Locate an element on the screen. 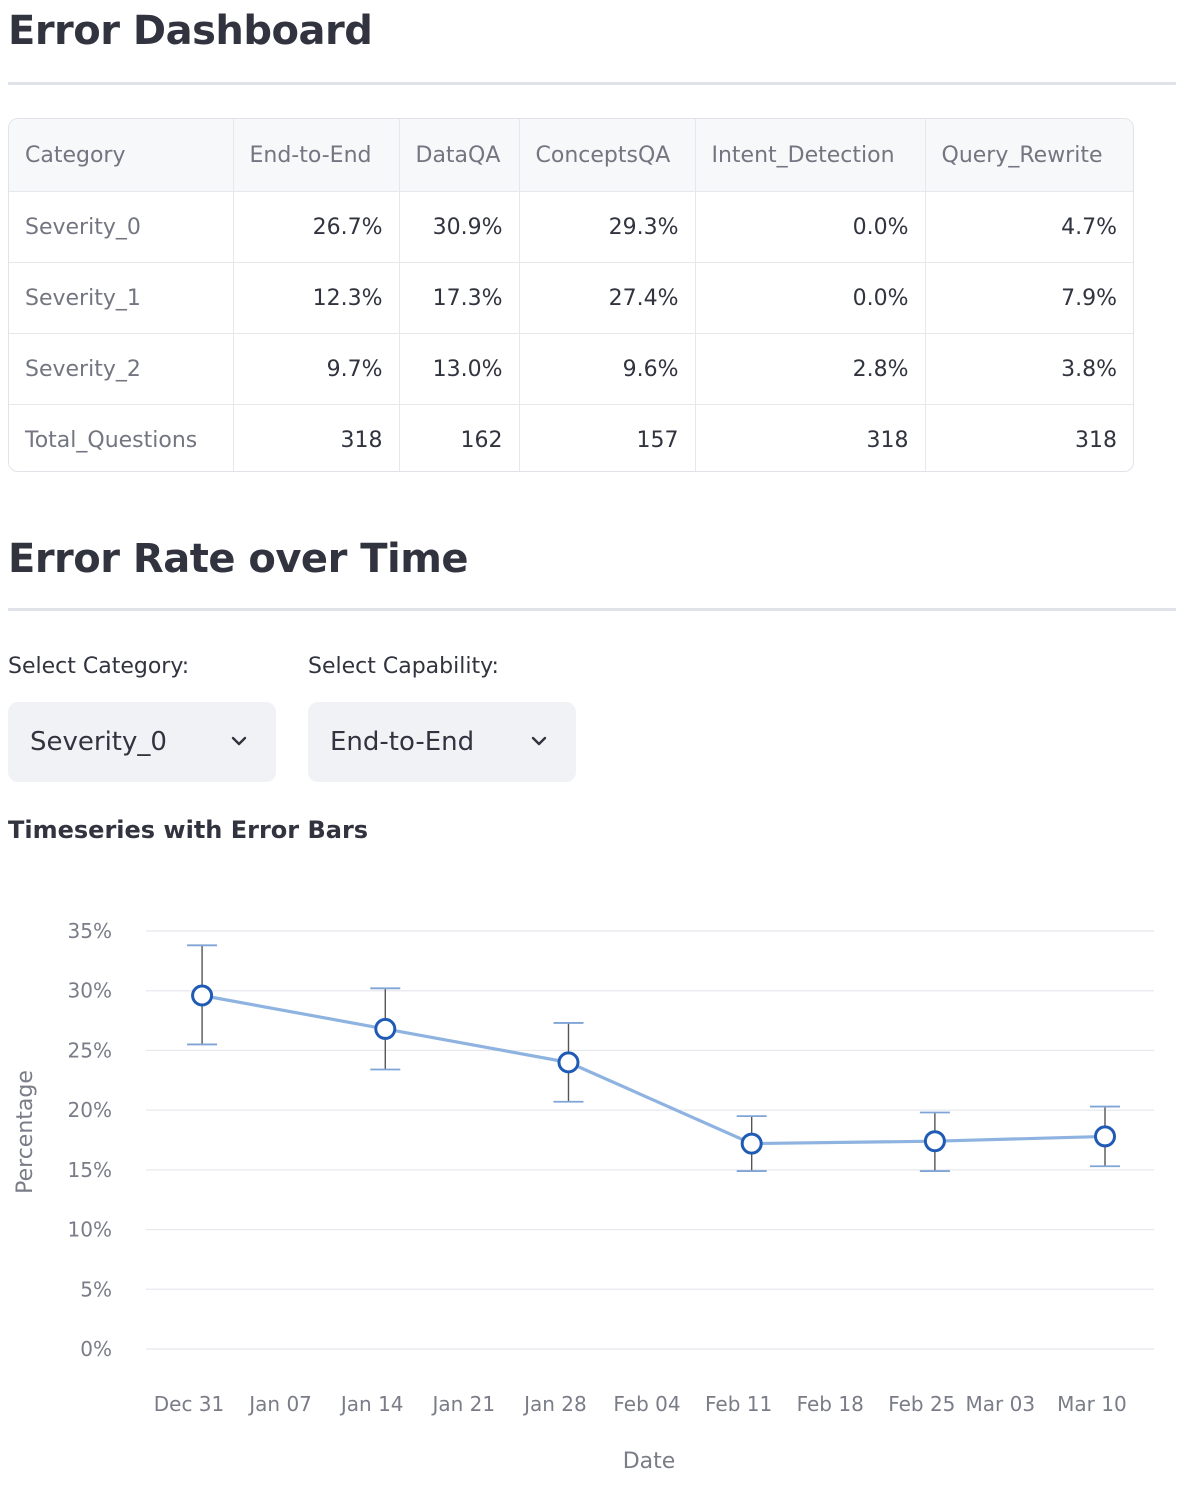 This screenshot has width=1194, height=1486. y-tick-label: 20% is located at coordinates (90, 1110).